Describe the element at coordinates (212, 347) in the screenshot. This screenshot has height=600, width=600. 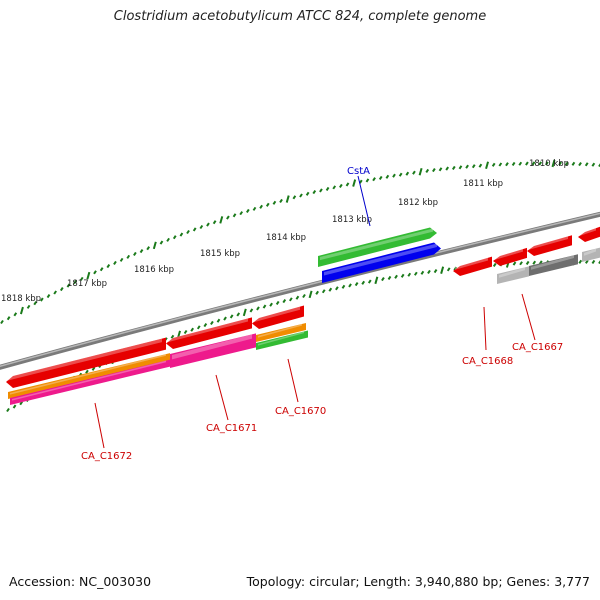
I see `ca-c1671-magenta-gene-shine` at that location.